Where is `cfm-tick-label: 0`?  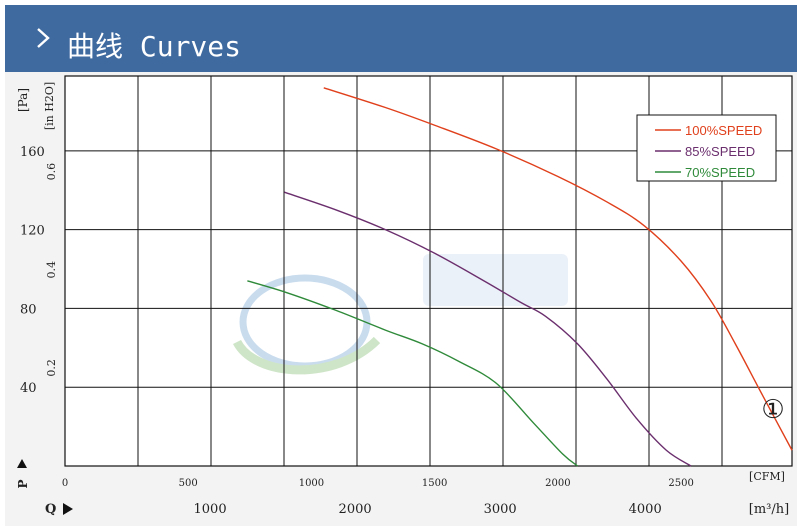 cfm-tick-label: 0 is located at coordinates (65, 483).